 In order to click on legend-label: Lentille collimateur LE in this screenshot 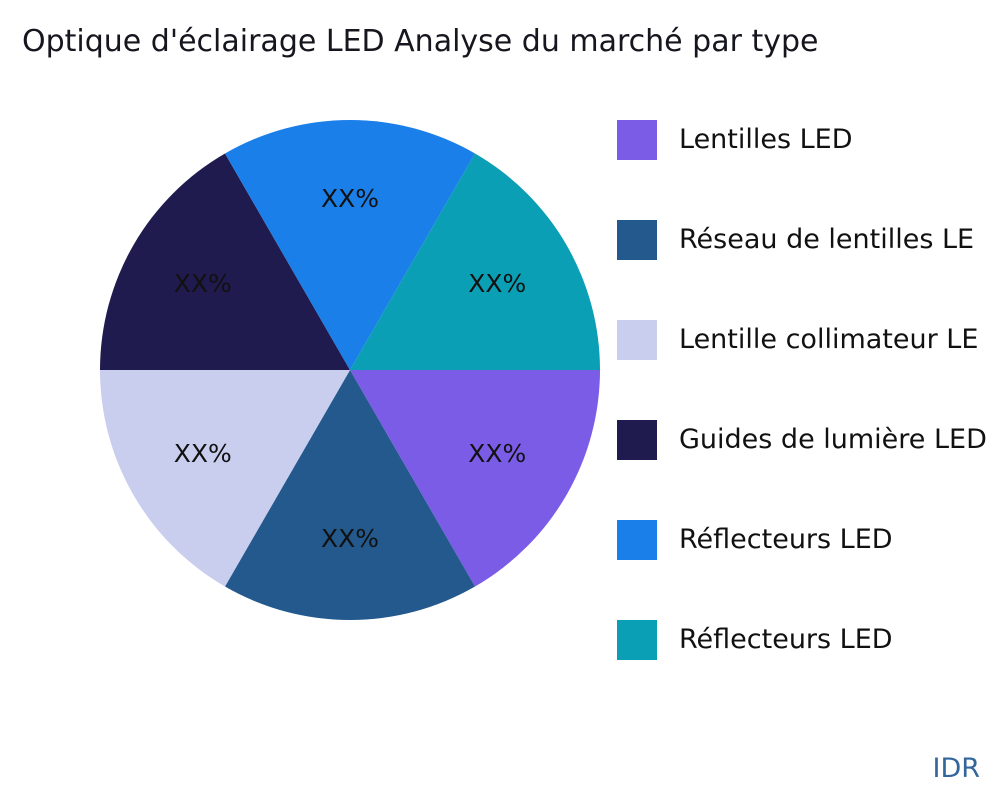, I will do `click(829, 339)`.